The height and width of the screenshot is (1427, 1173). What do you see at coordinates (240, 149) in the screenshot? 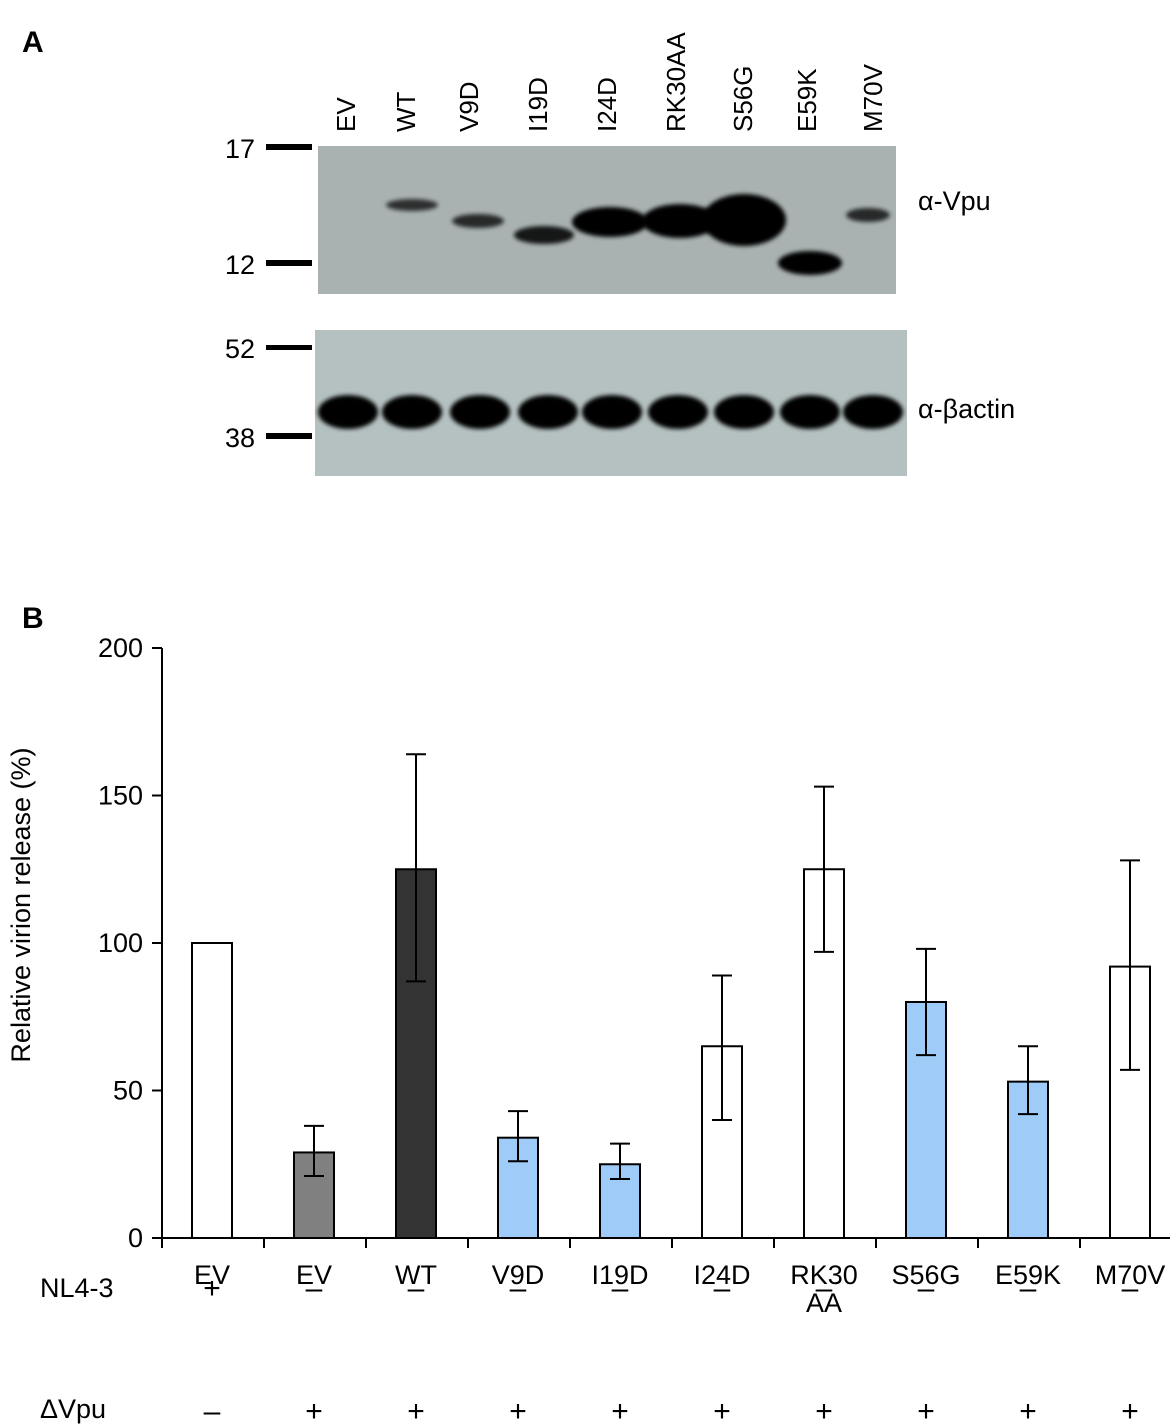
I see `marker-17-label: 17` at bounding box center [240, 149].